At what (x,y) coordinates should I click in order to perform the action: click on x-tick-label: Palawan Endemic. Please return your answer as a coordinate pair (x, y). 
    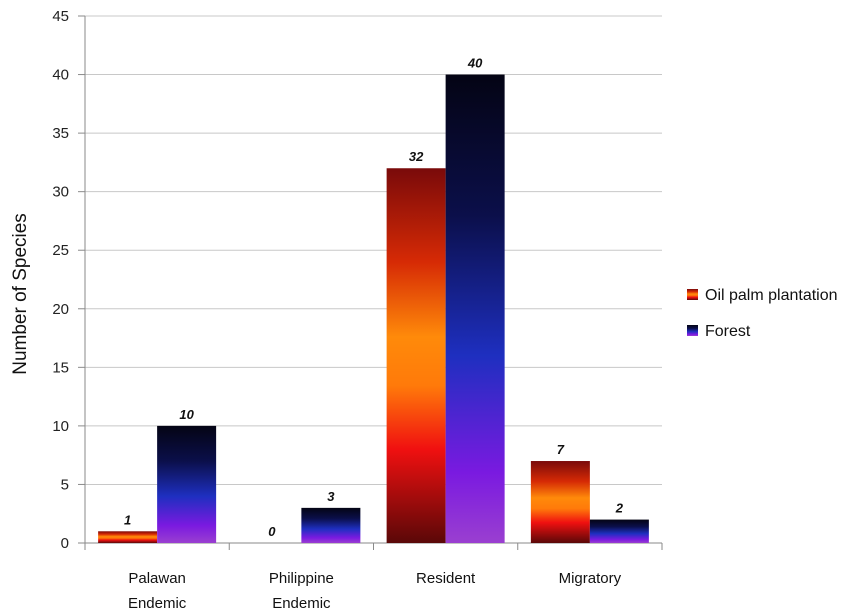
    Looking at the image, I should click on (157, 591).